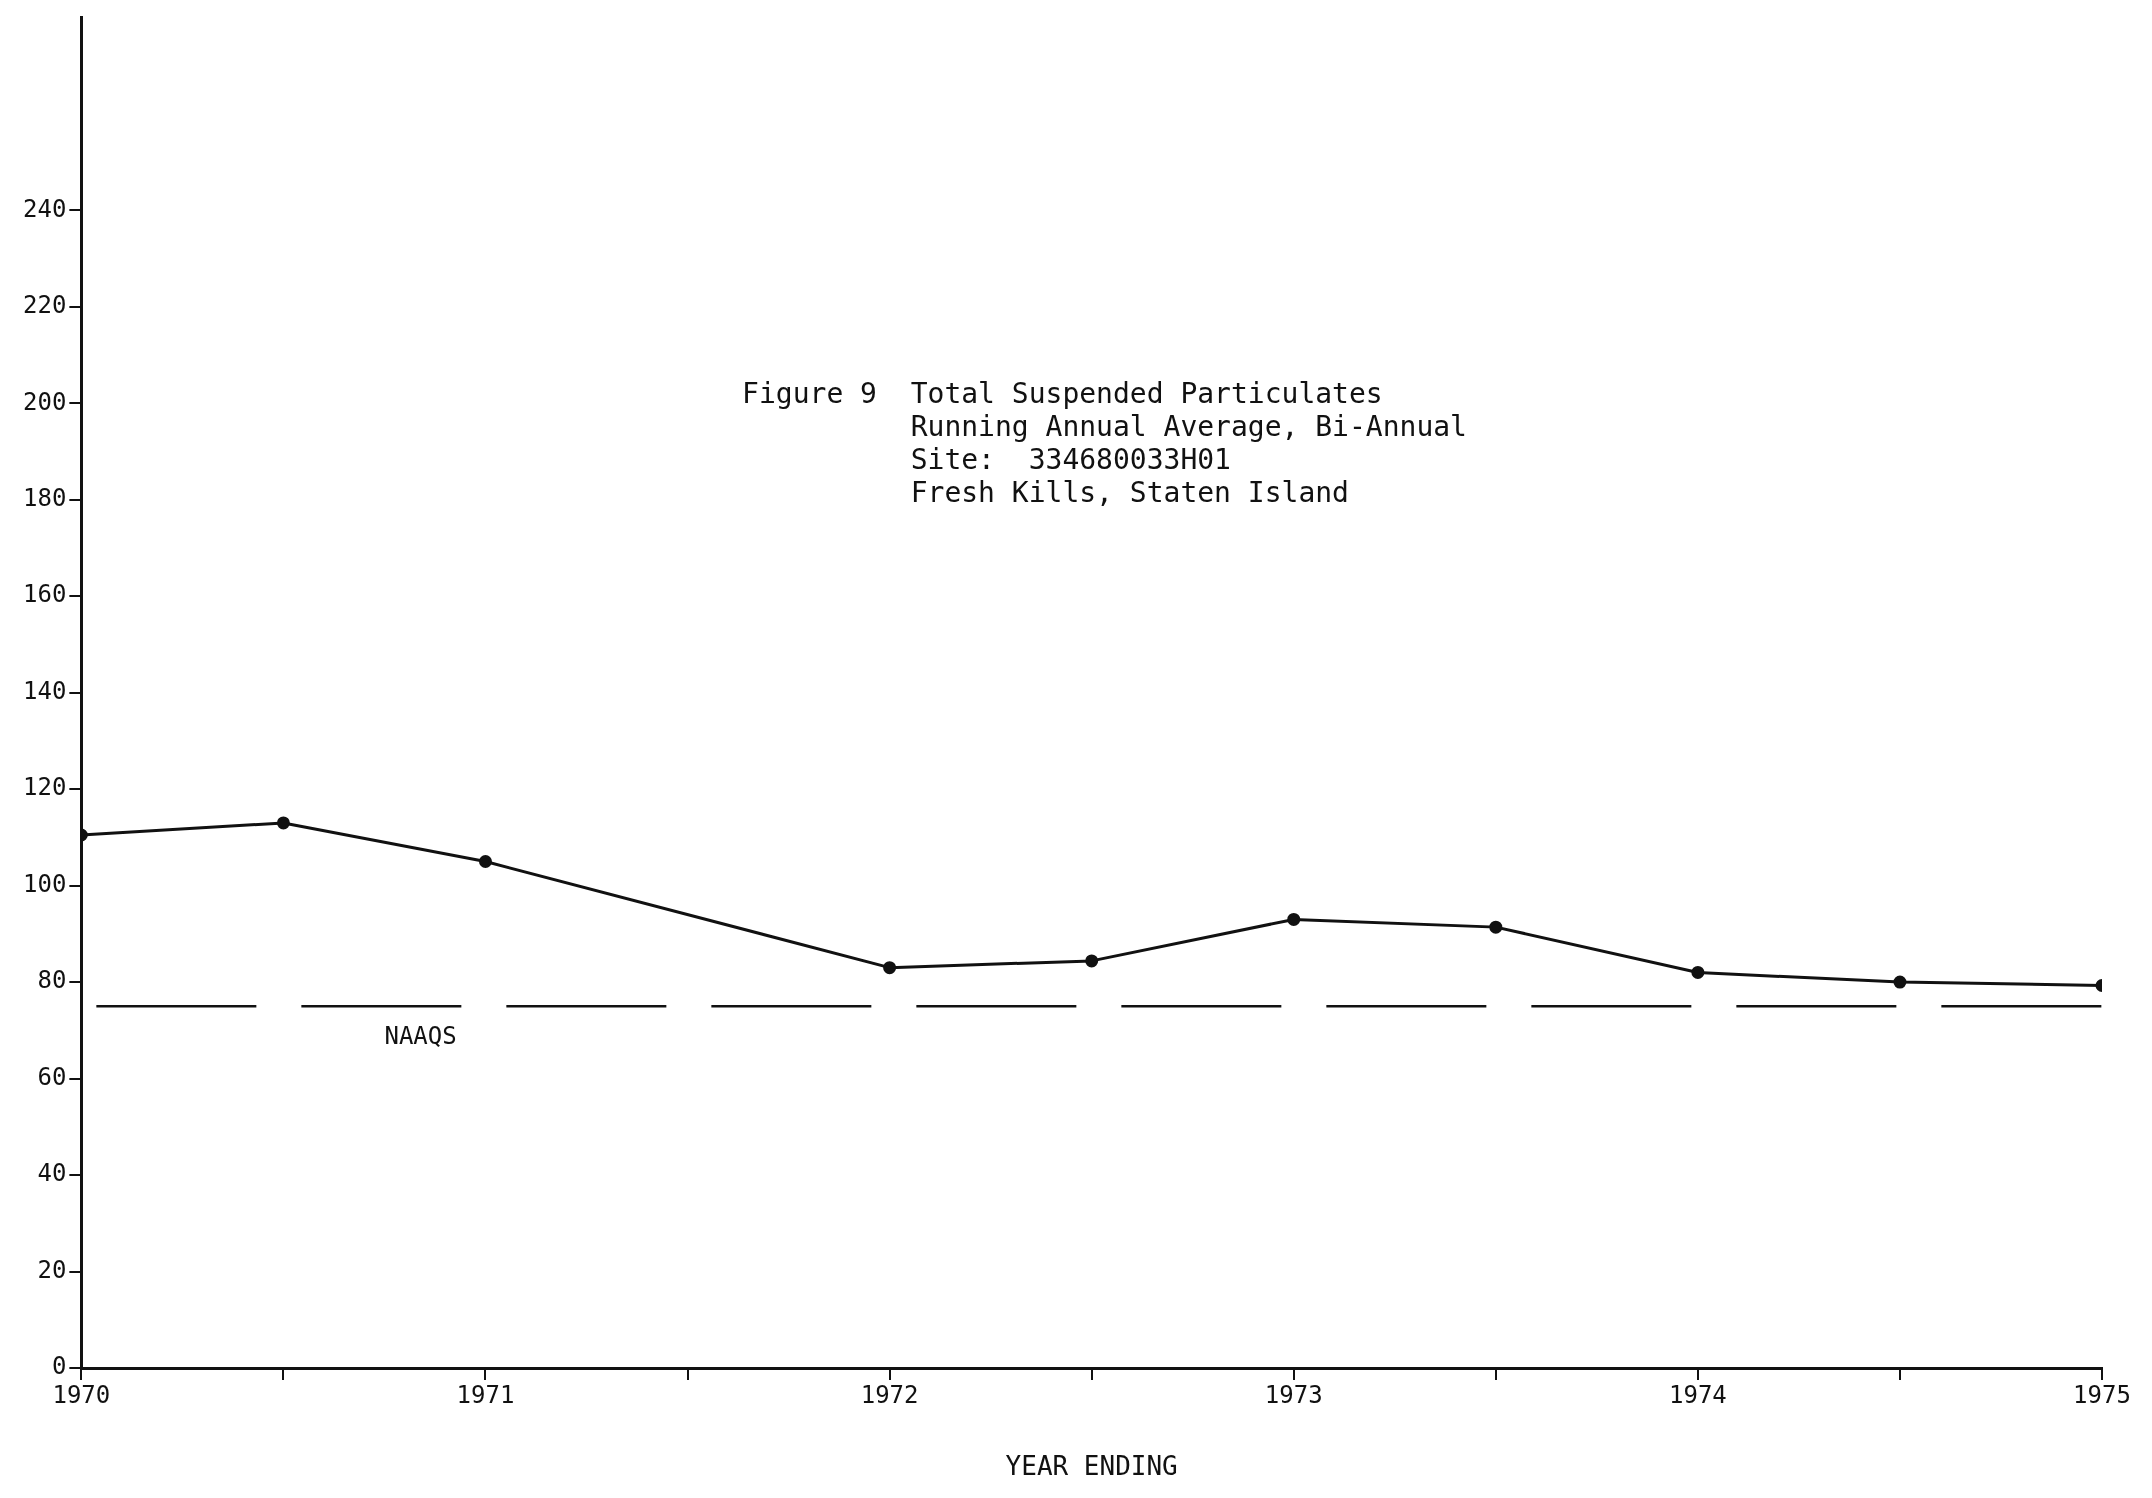 The image size is (2152, 1498). Describe the element at coordinates (44, 690) in the screenshot. I see `y-tick-label: 140` at that location.